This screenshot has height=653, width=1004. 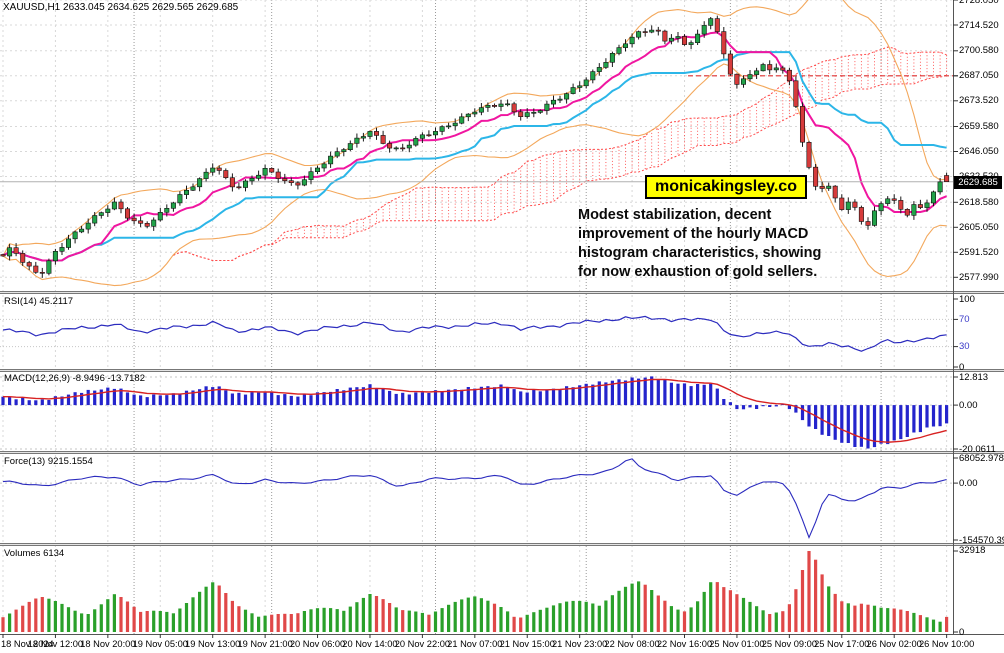 I want to click on axis-value-label: 68052.9782, so click(x=981, y=458).